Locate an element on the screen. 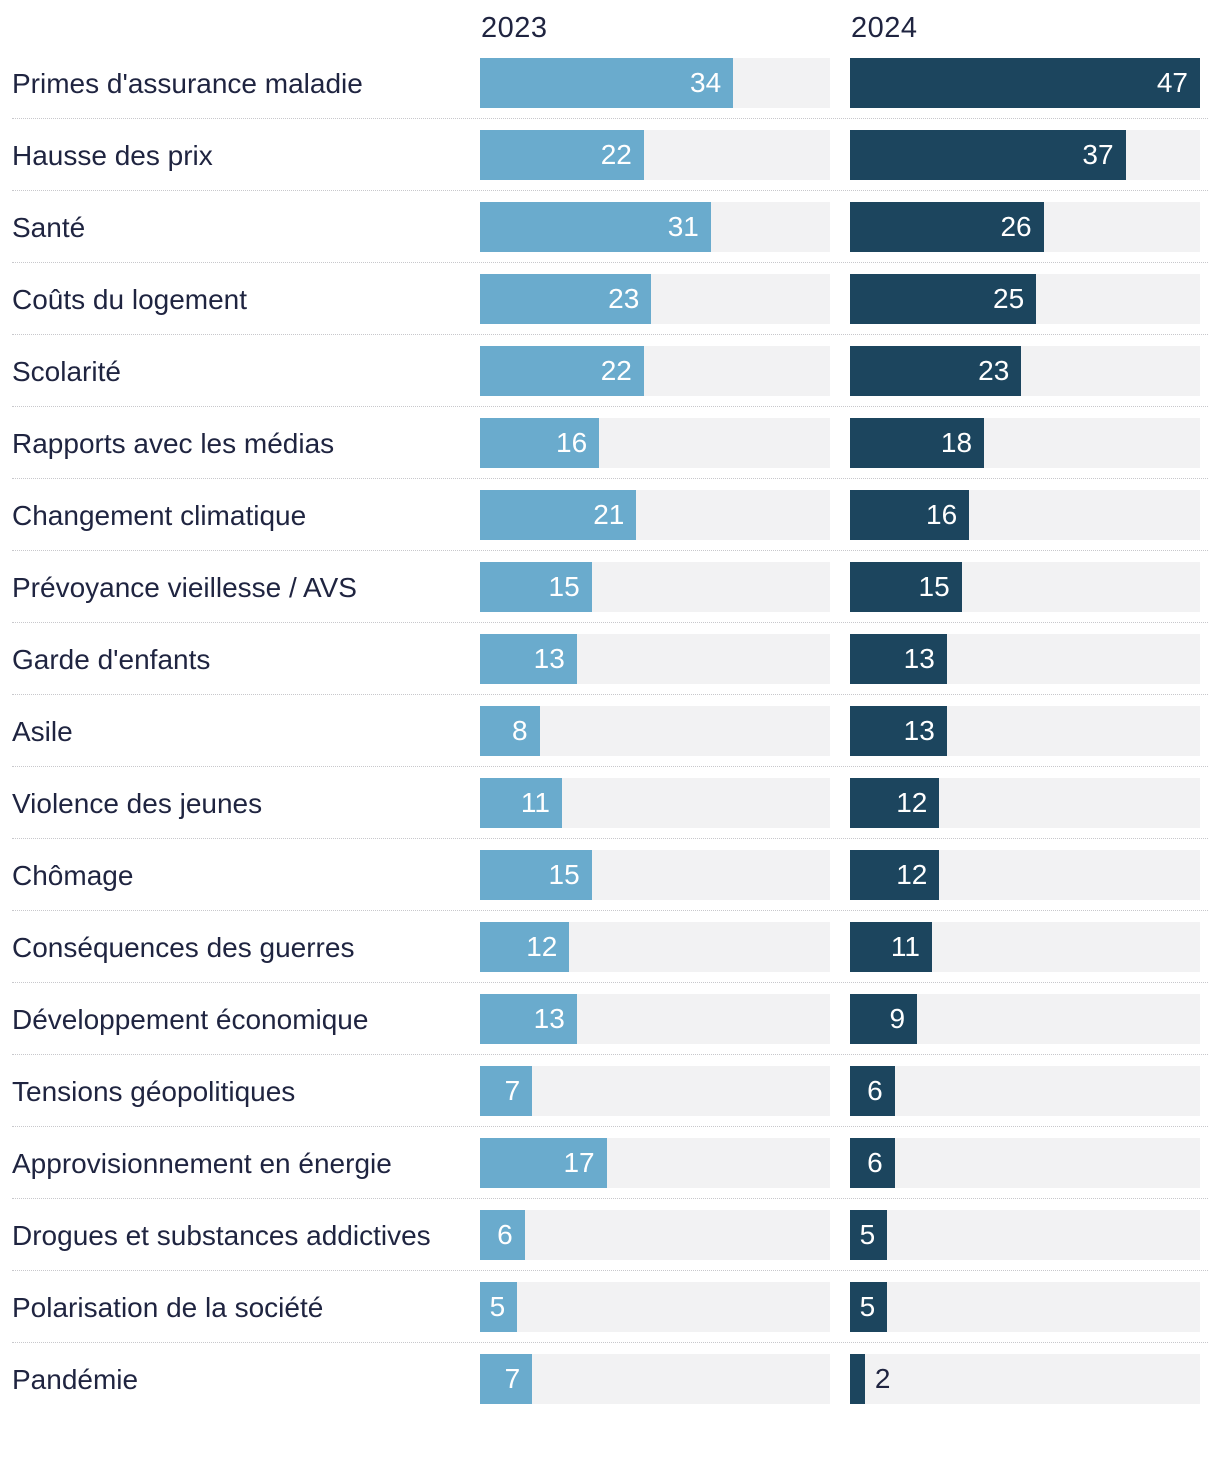  category-label: Primes d'assurance maladie is located at coordinates (187, 83).